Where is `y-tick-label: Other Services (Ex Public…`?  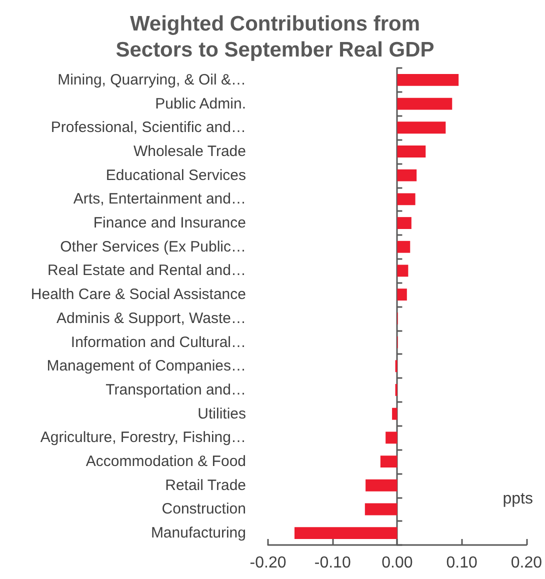 y-tick-label: Other Services (Ex Public… is located at coordinates (153, 247).